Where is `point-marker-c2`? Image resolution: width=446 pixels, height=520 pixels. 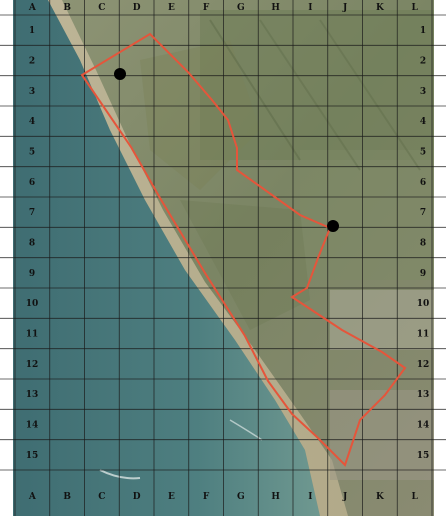 point-marker-c2 is located at coordinates (120, 74).